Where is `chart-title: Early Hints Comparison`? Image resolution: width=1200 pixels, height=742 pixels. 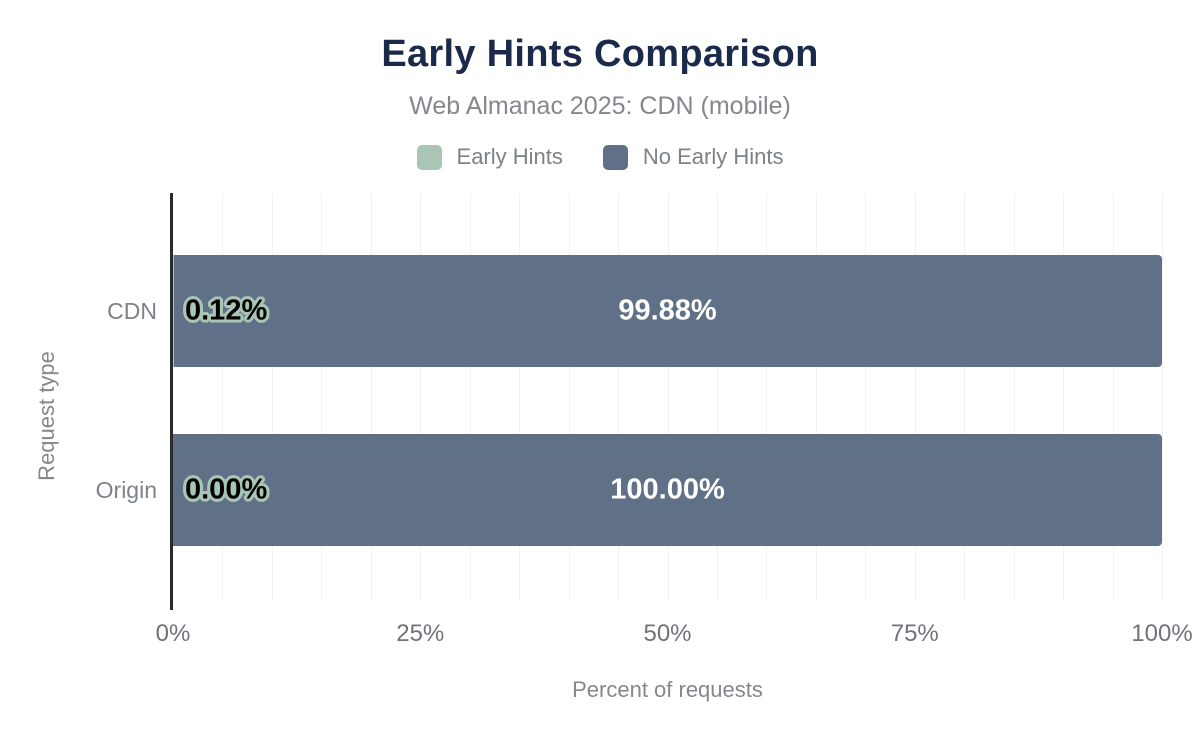 chart-title: Early Hints Comparison is located at coordinates (600, 54).